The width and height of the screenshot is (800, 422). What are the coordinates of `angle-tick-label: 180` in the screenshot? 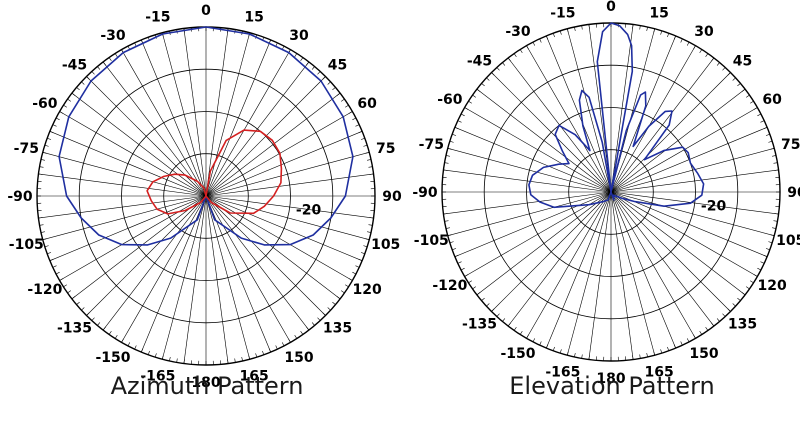 It's located at (610, 379).